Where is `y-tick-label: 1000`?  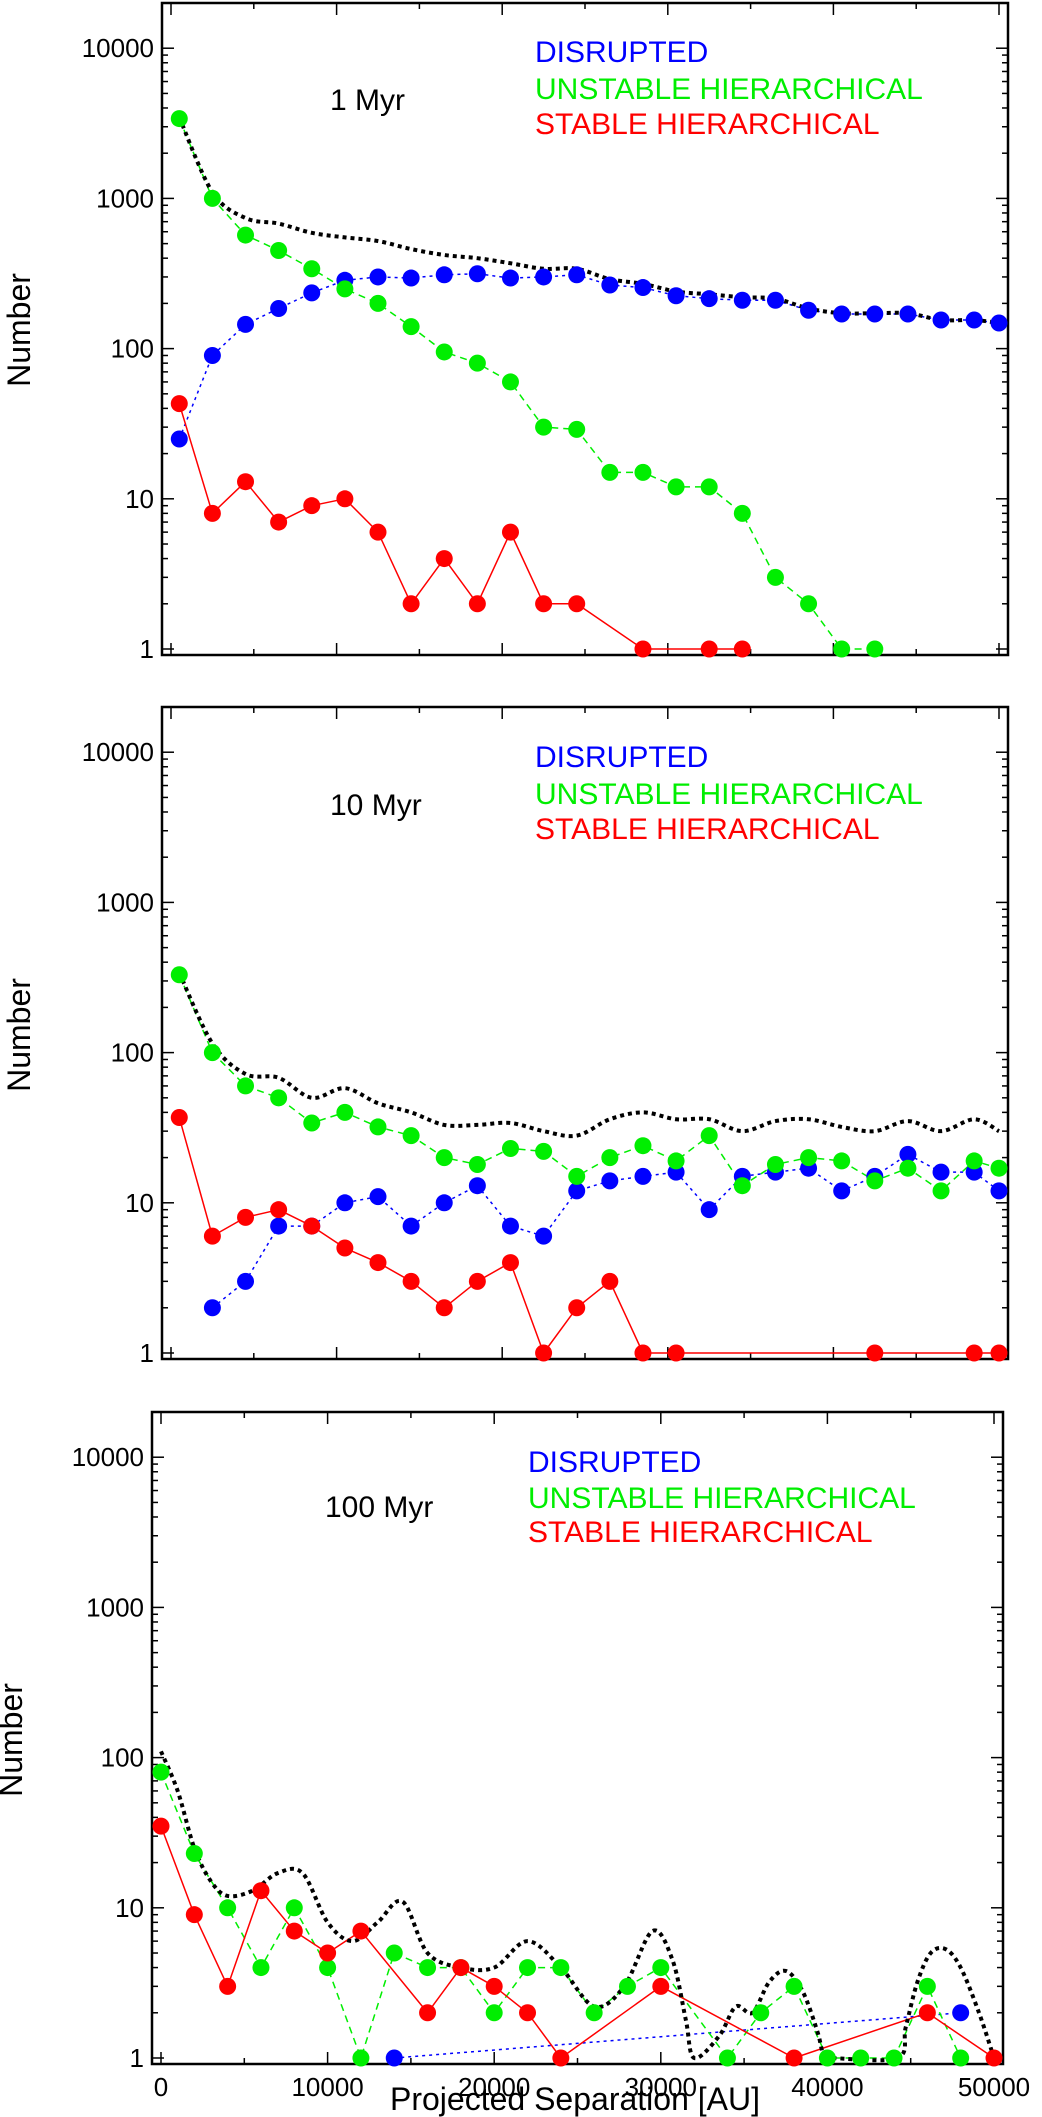
y-tick-label: 1000 is located at coordinates (125, 198).